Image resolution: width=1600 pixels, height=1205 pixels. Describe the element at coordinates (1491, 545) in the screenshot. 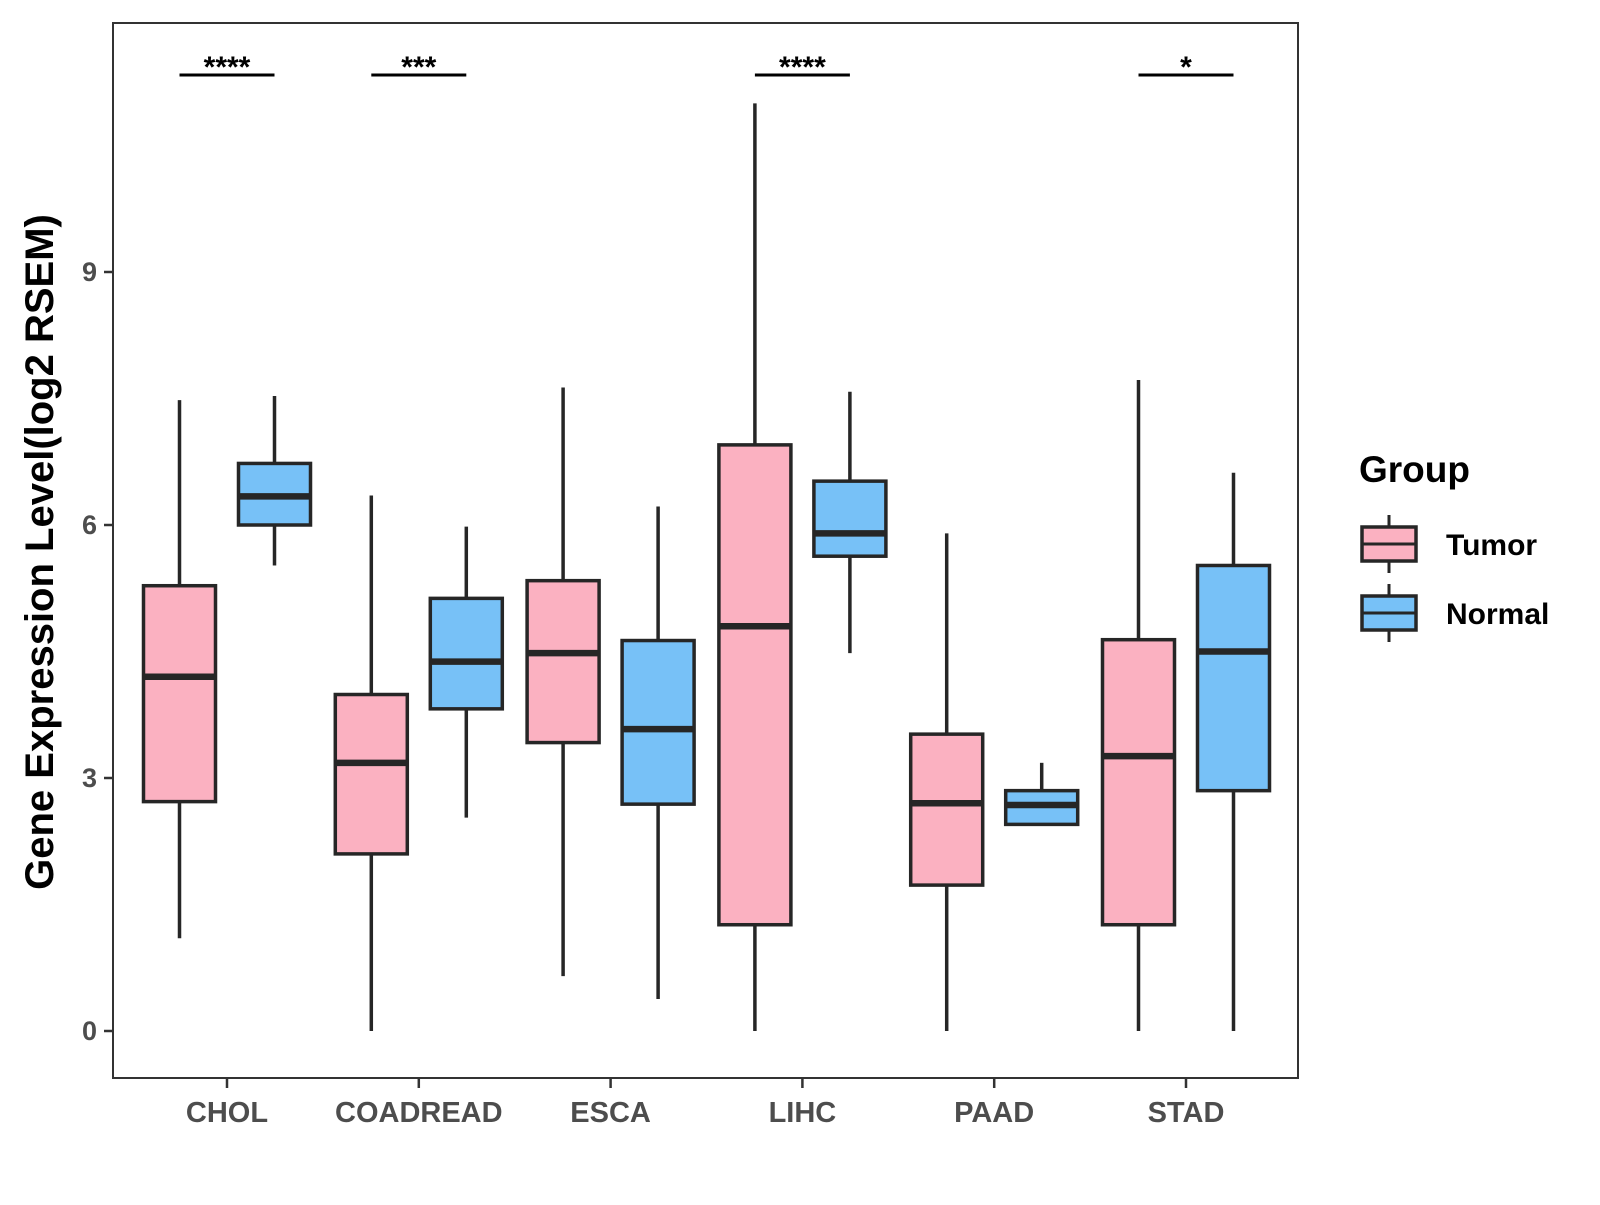

I see `legend-label-tumor: Tumor` at that location.